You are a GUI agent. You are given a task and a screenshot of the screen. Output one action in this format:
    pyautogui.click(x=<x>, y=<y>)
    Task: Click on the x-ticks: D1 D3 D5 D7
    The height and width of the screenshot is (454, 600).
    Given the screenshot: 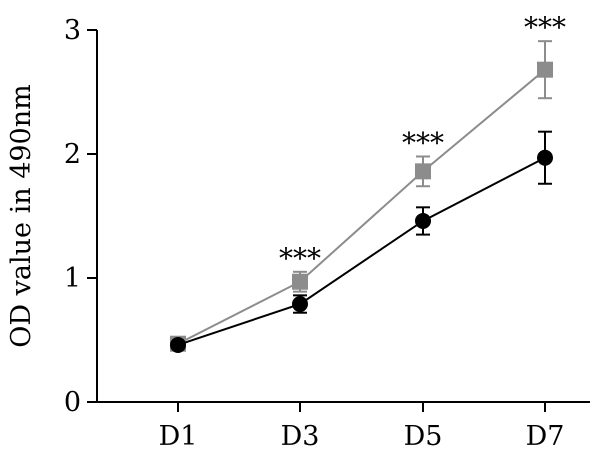 What is the action you would take?
    pyautogui.click(x=362, y=427)
    